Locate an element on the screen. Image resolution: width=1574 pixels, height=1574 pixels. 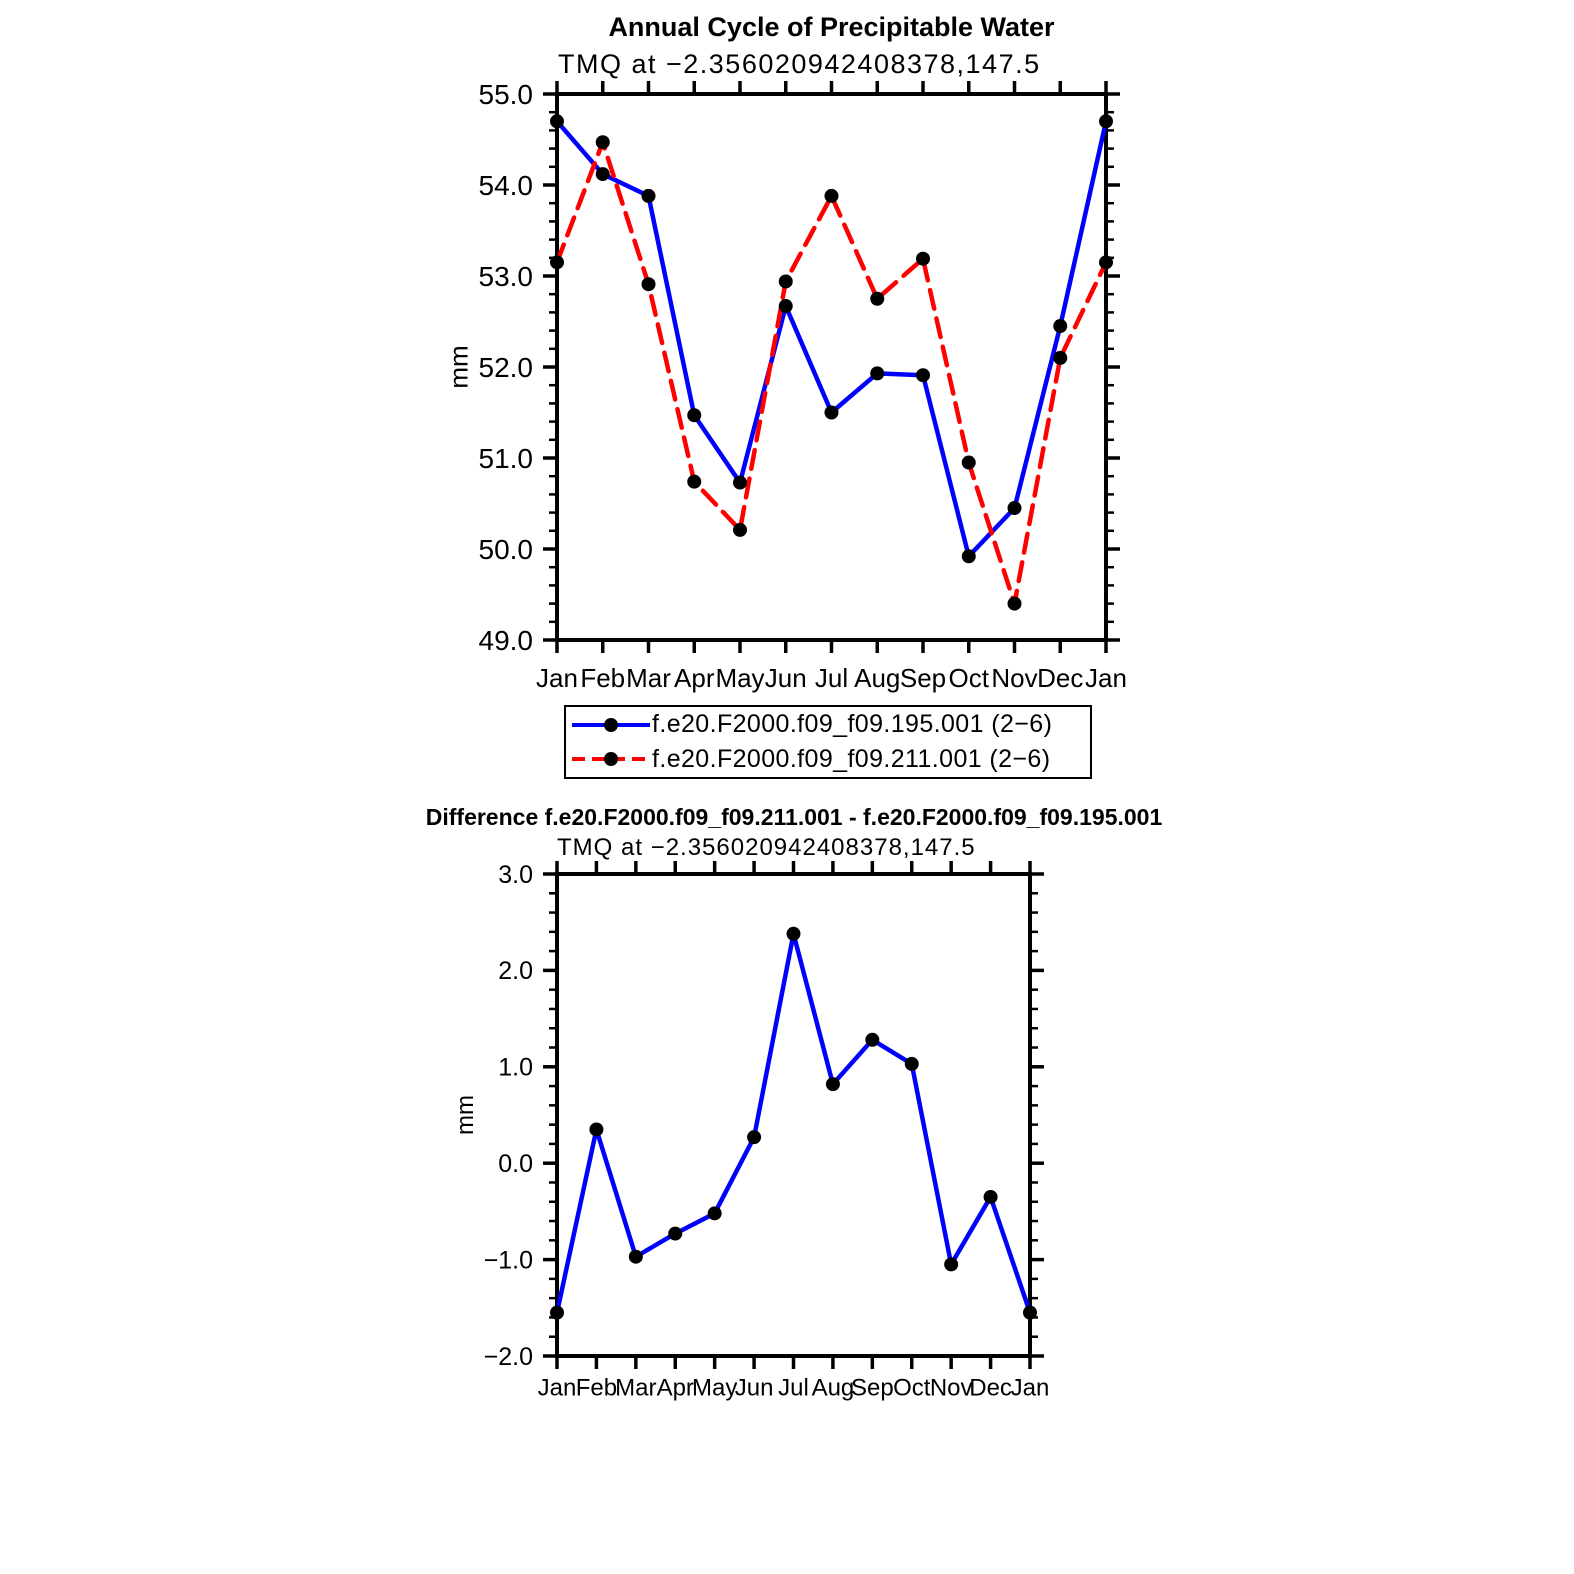
chart-1-frame is located at coordinates (793, 1115).